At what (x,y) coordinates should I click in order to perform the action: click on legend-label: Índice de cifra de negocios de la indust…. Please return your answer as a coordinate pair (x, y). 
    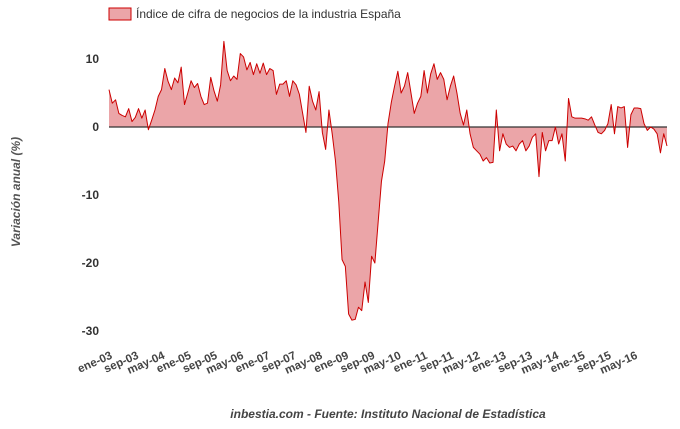
    Looking at the image, I should click on (268, 13).